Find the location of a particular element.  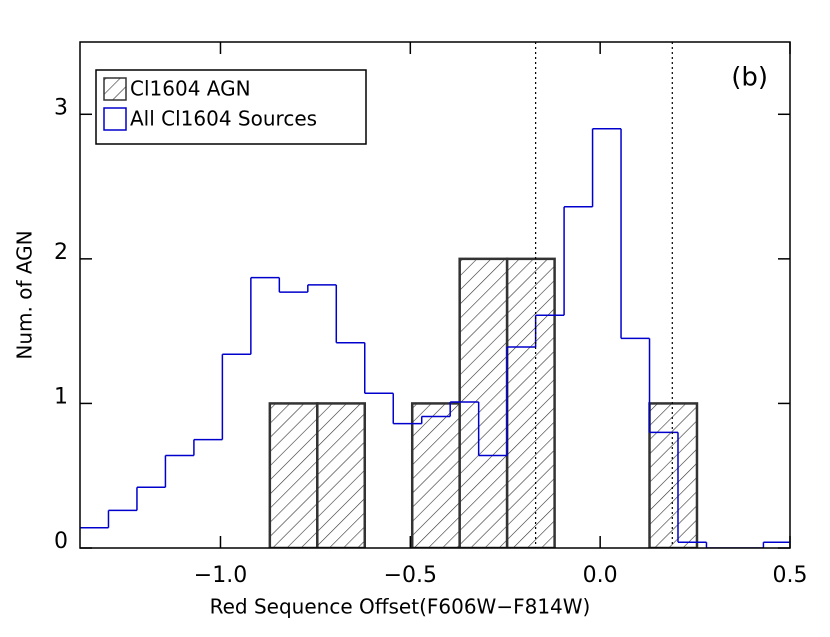

x-axis-label: Red Sequence Offset(F606W−F814W) is located at coordinates (400, 607).